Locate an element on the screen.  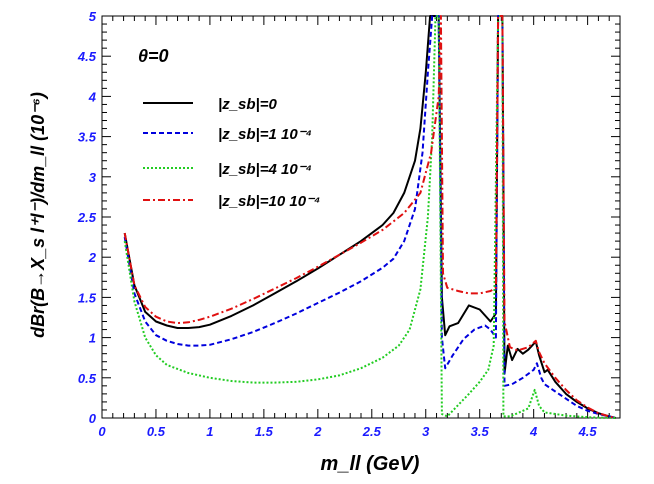
x-tick-label: 1.5 is located at coordinates (264, 431).